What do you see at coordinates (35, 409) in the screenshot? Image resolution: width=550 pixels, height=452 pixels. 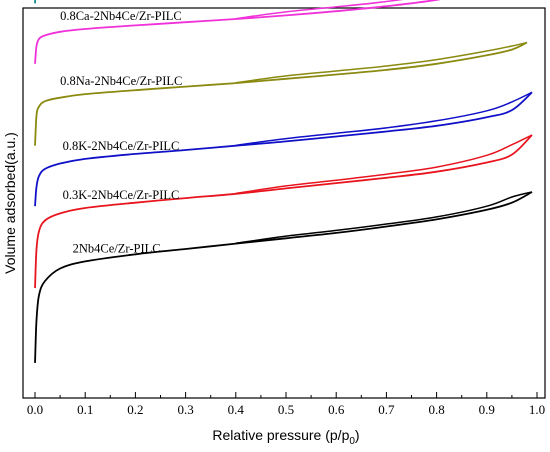 I see `x-tick-label: 0.0` at bounding box center [35, 409].